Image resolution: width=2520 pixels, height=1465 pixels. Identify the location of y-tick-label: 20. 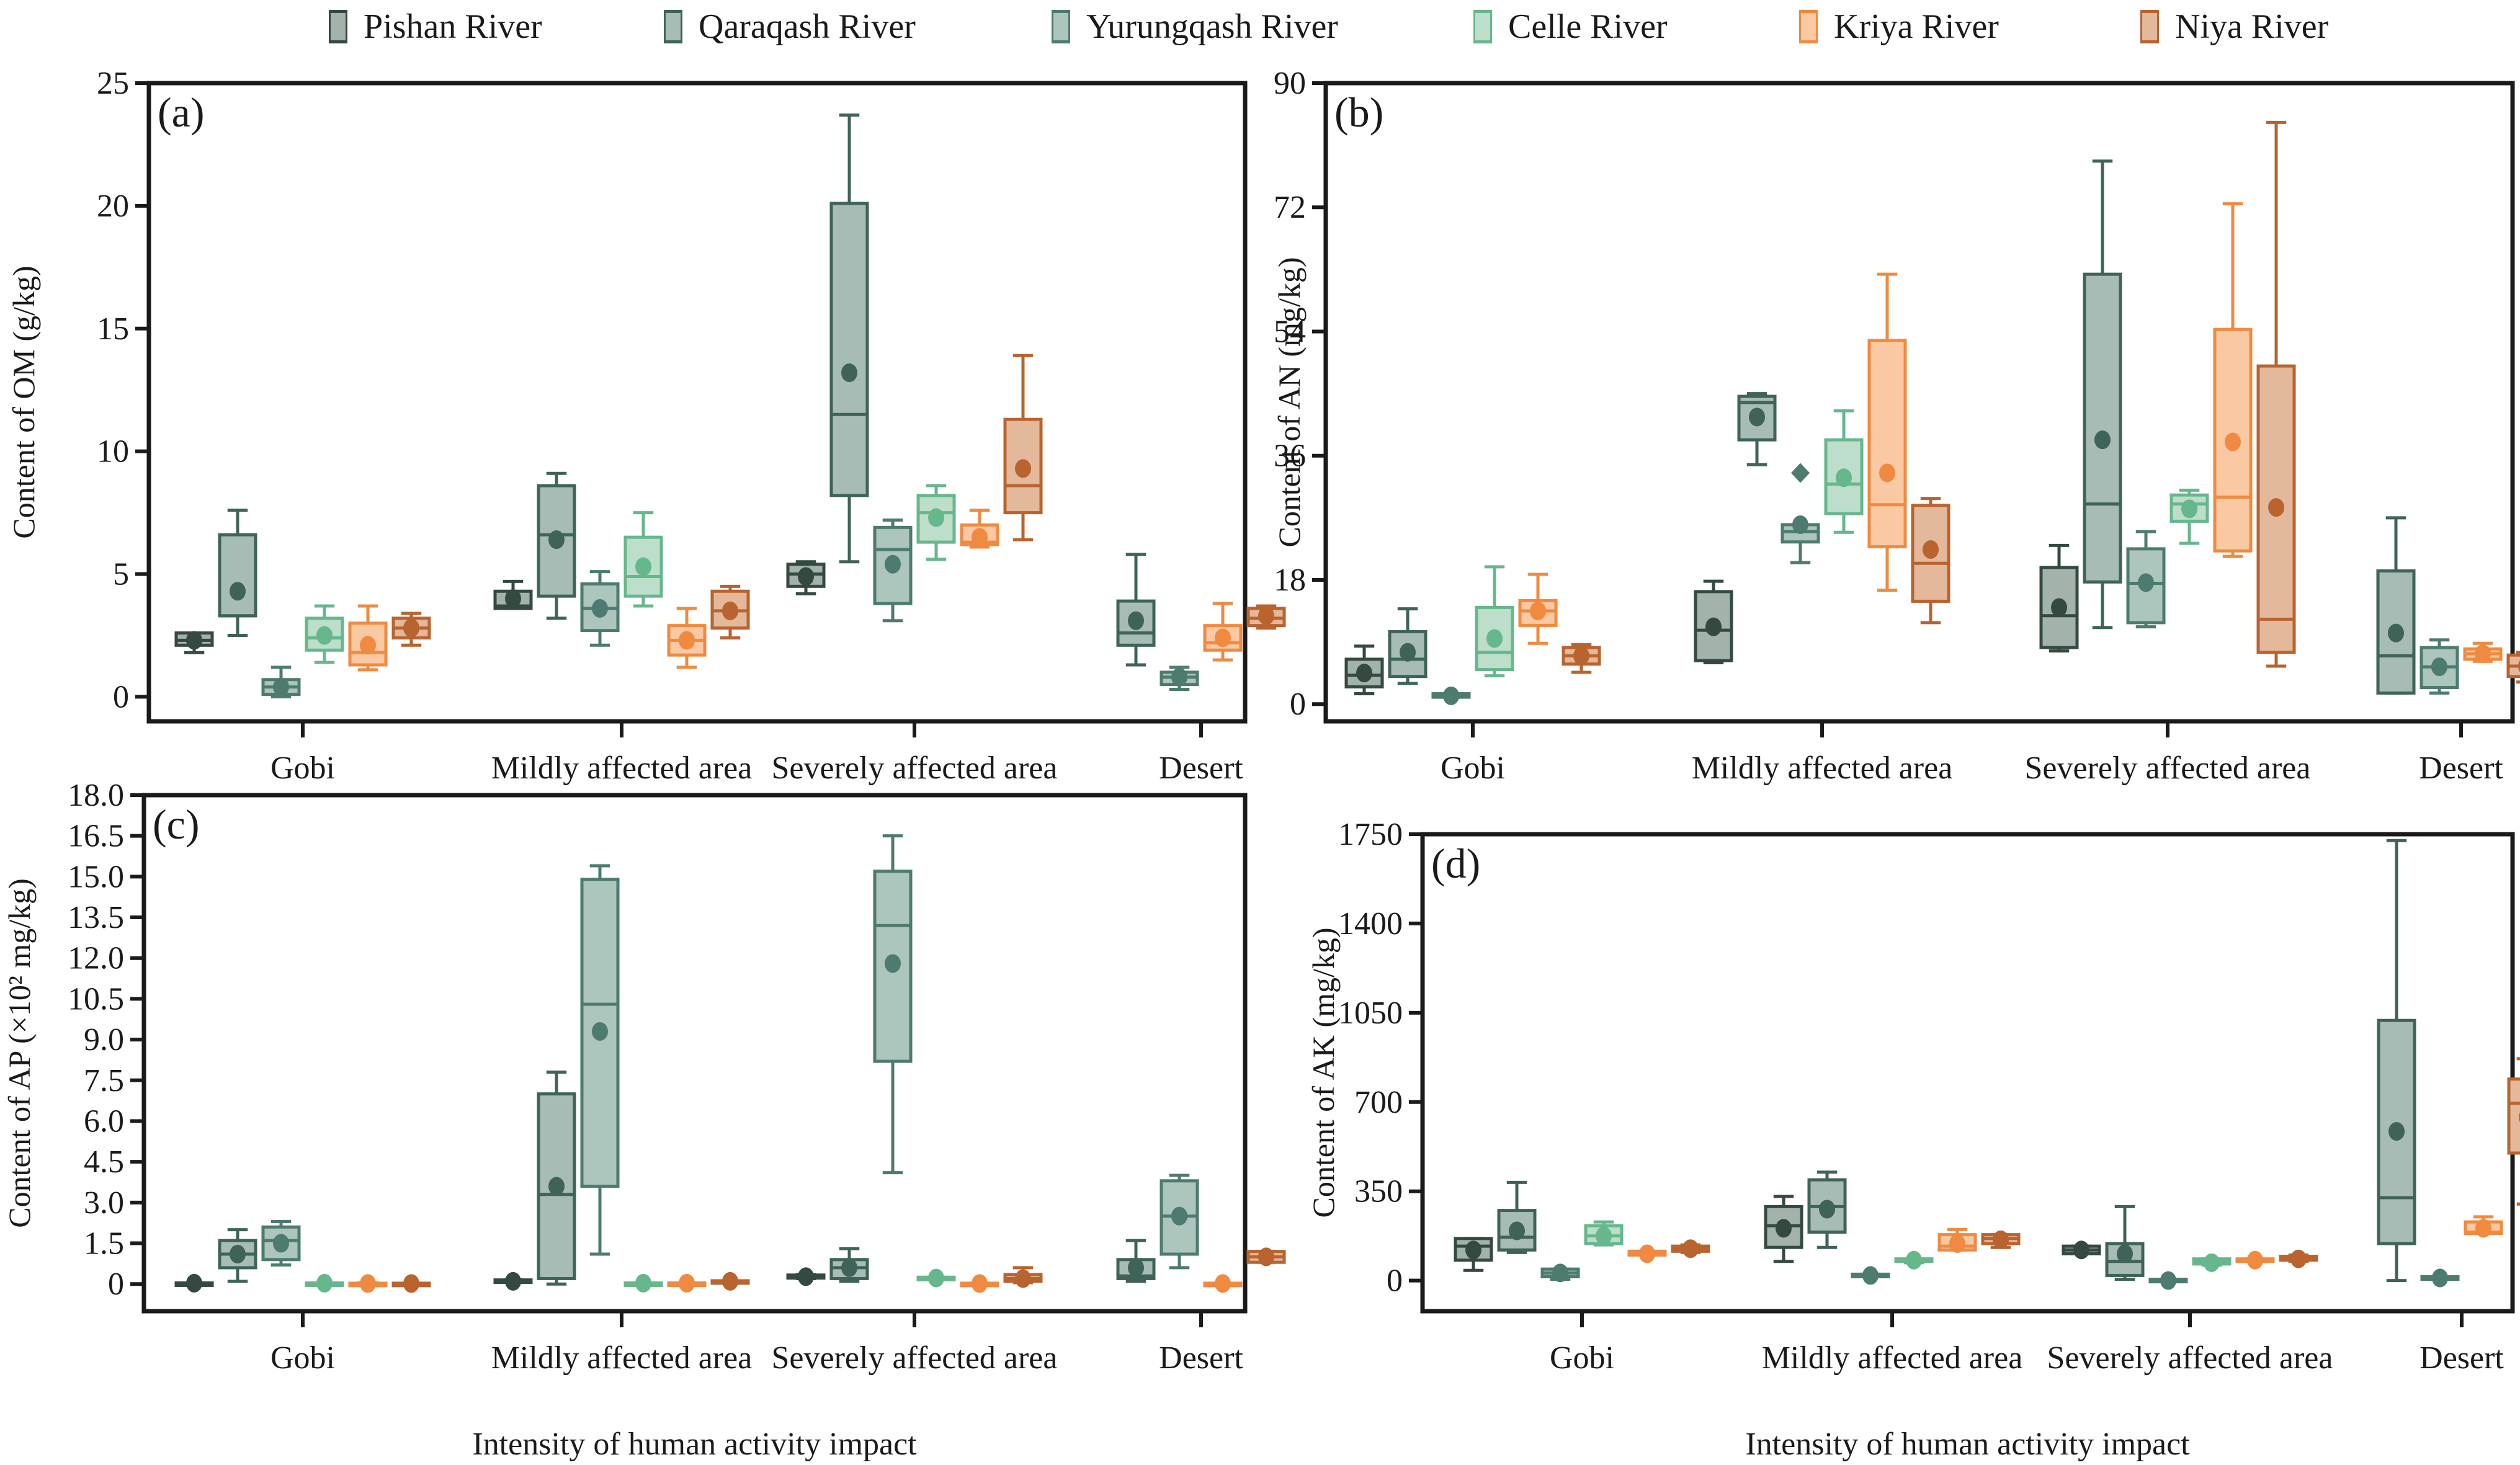
(113, 206).